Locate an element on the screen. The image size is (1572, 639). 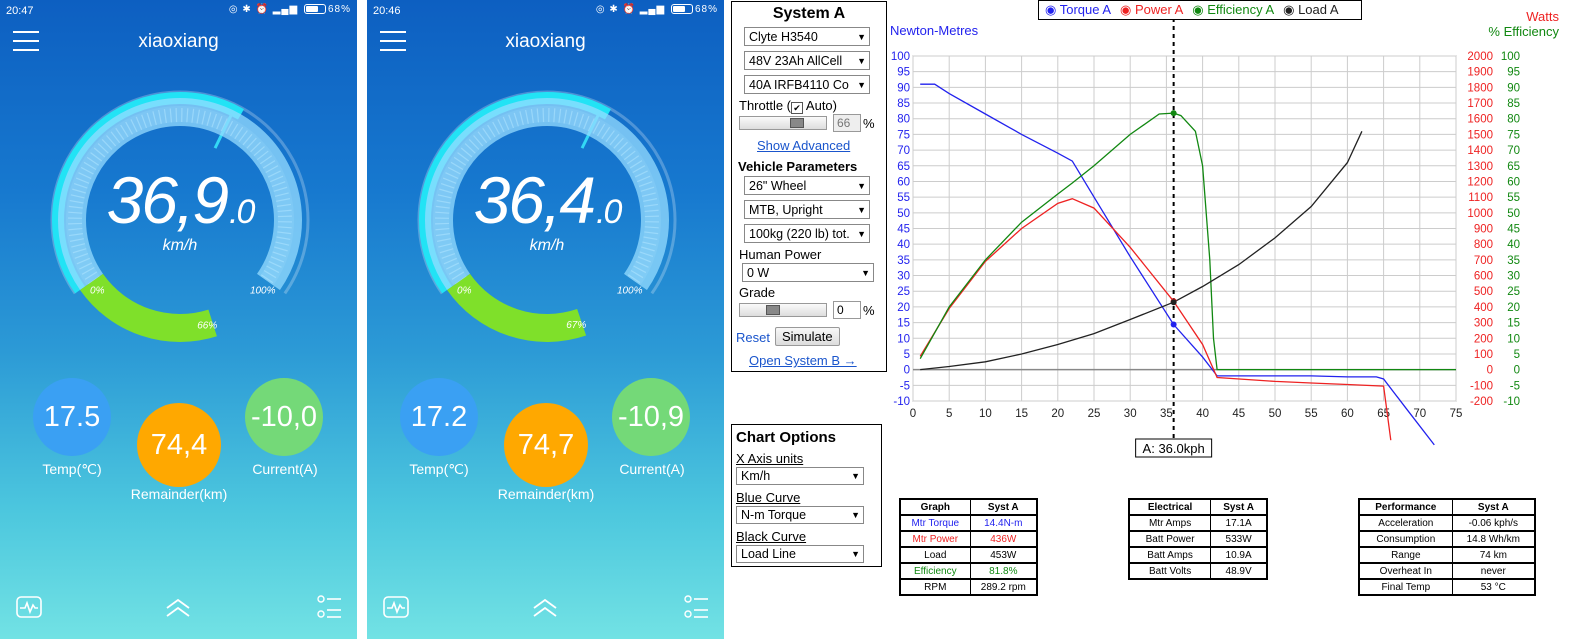
legend-torque: ◉ Torque A is located at coordinates (1078, 9).